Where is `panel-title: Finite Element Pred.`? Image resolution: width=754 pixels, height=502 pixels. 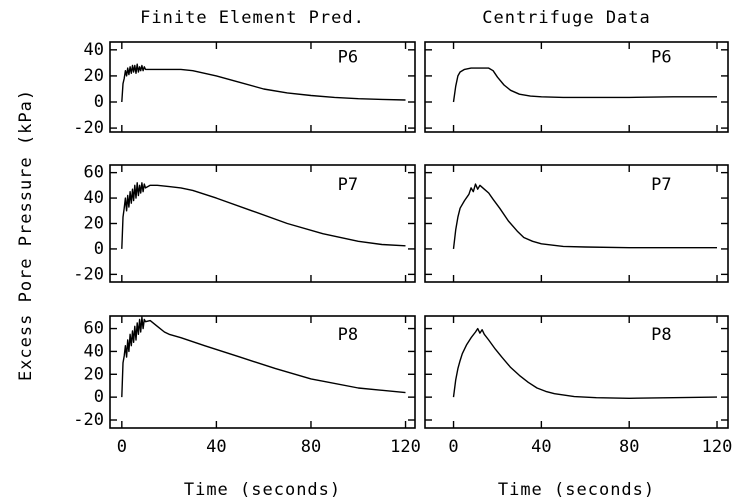
panel-title: Finite Element Pred. is located at coordinates (252, 18).